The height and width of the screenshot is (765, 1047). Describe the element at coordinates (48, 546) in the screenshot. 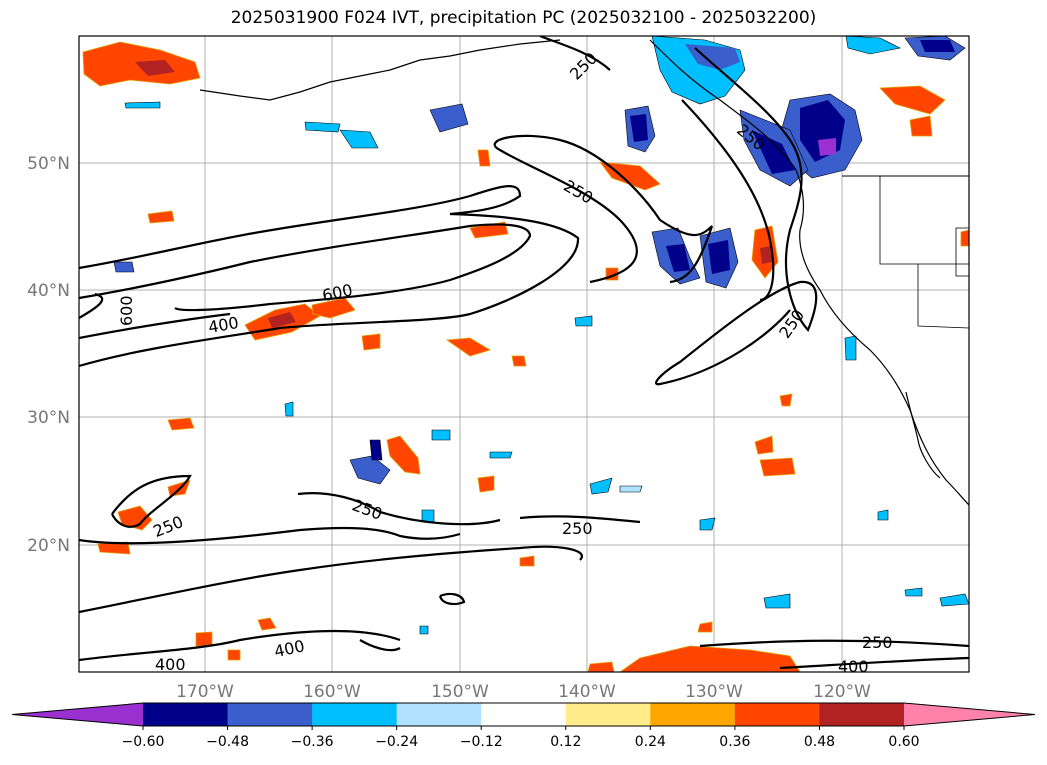

I see `lat-tick-label: 20°N` at that location.